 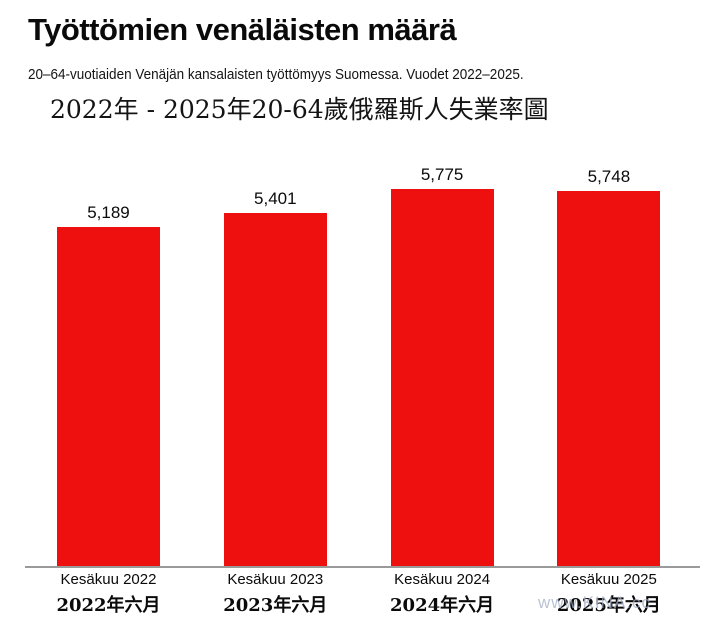 What do you see at coordinates (275, 605) in the screenshot?
I see `x-tick-label-zh: 2023年六月` at bounding box center [275, 605].